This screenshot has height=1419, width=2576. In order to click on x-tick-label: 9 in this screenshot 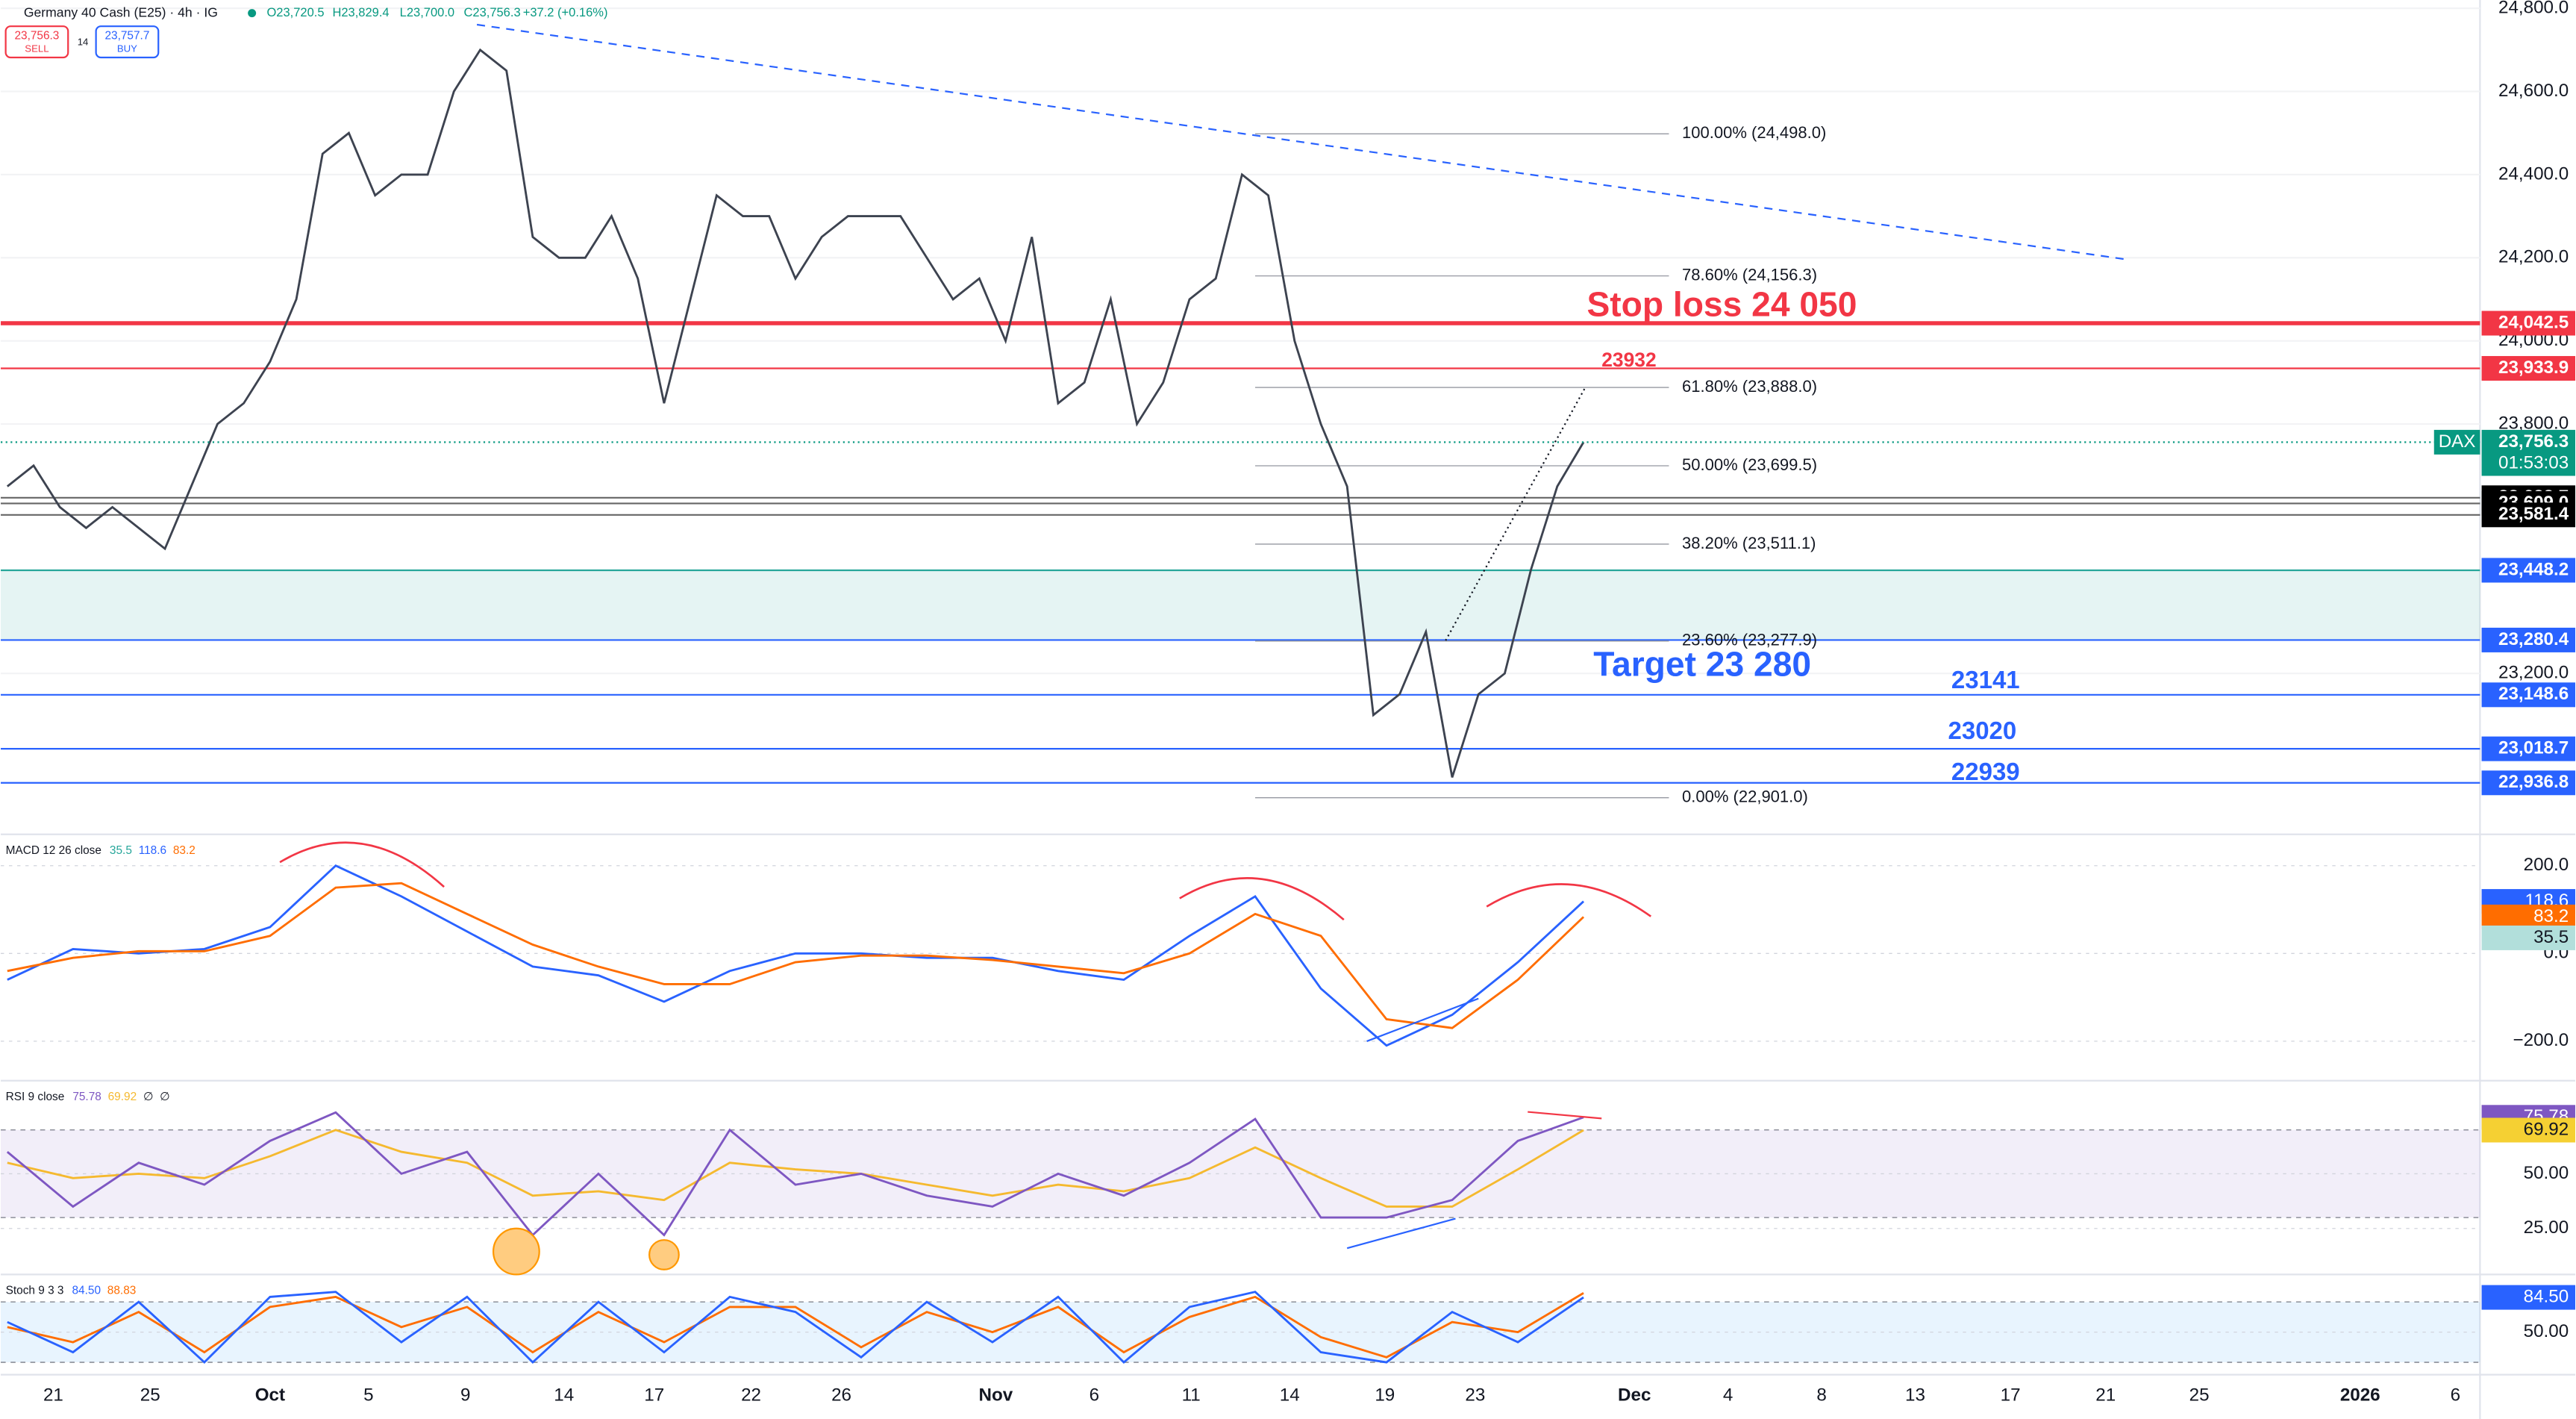, I will do `click(465, 1395)`.